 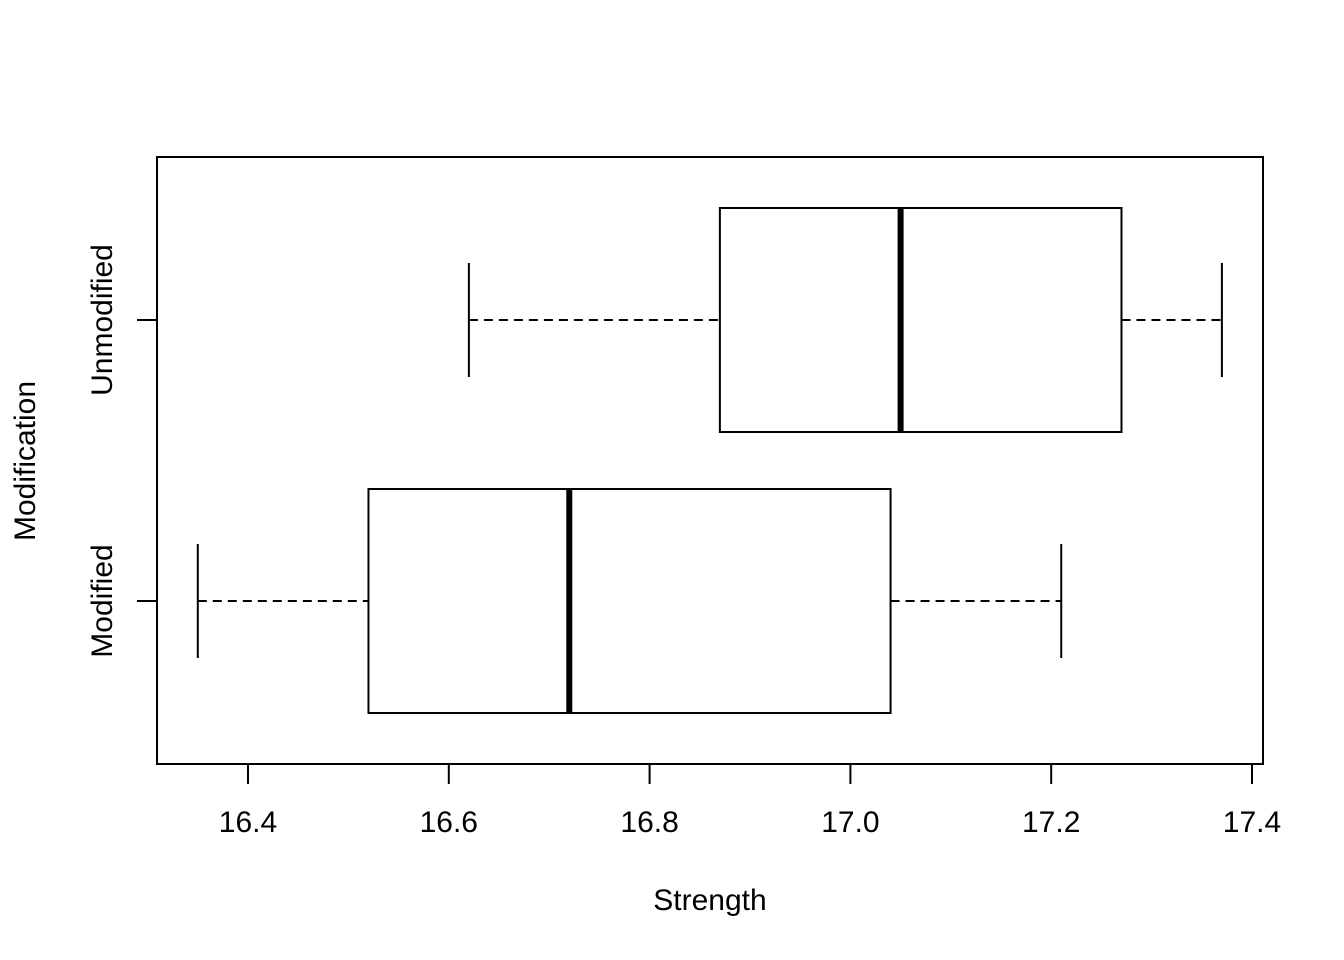 I want to click on x-axis: 16.4 16.6 16.8 17.0 17.2 17.4, so click(x=750, y=801).